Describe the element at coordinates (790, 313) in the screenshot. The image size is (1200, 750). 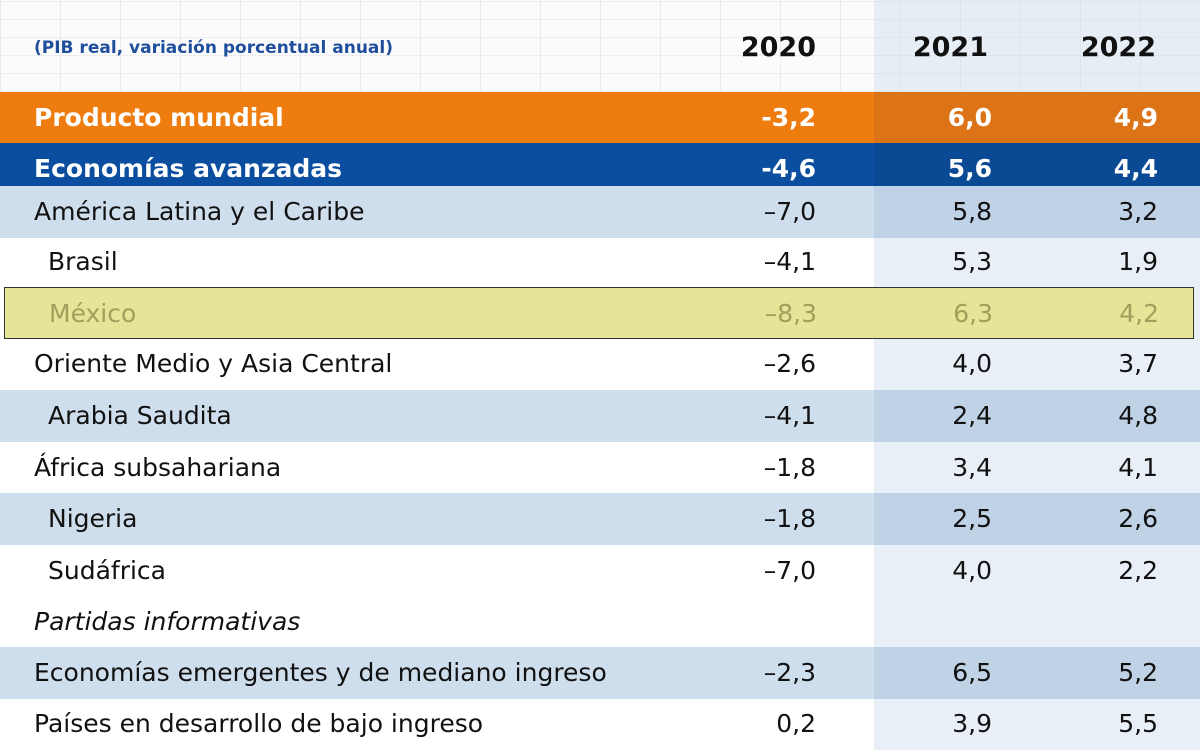
I see `cell-2020: –8,3` at that location.